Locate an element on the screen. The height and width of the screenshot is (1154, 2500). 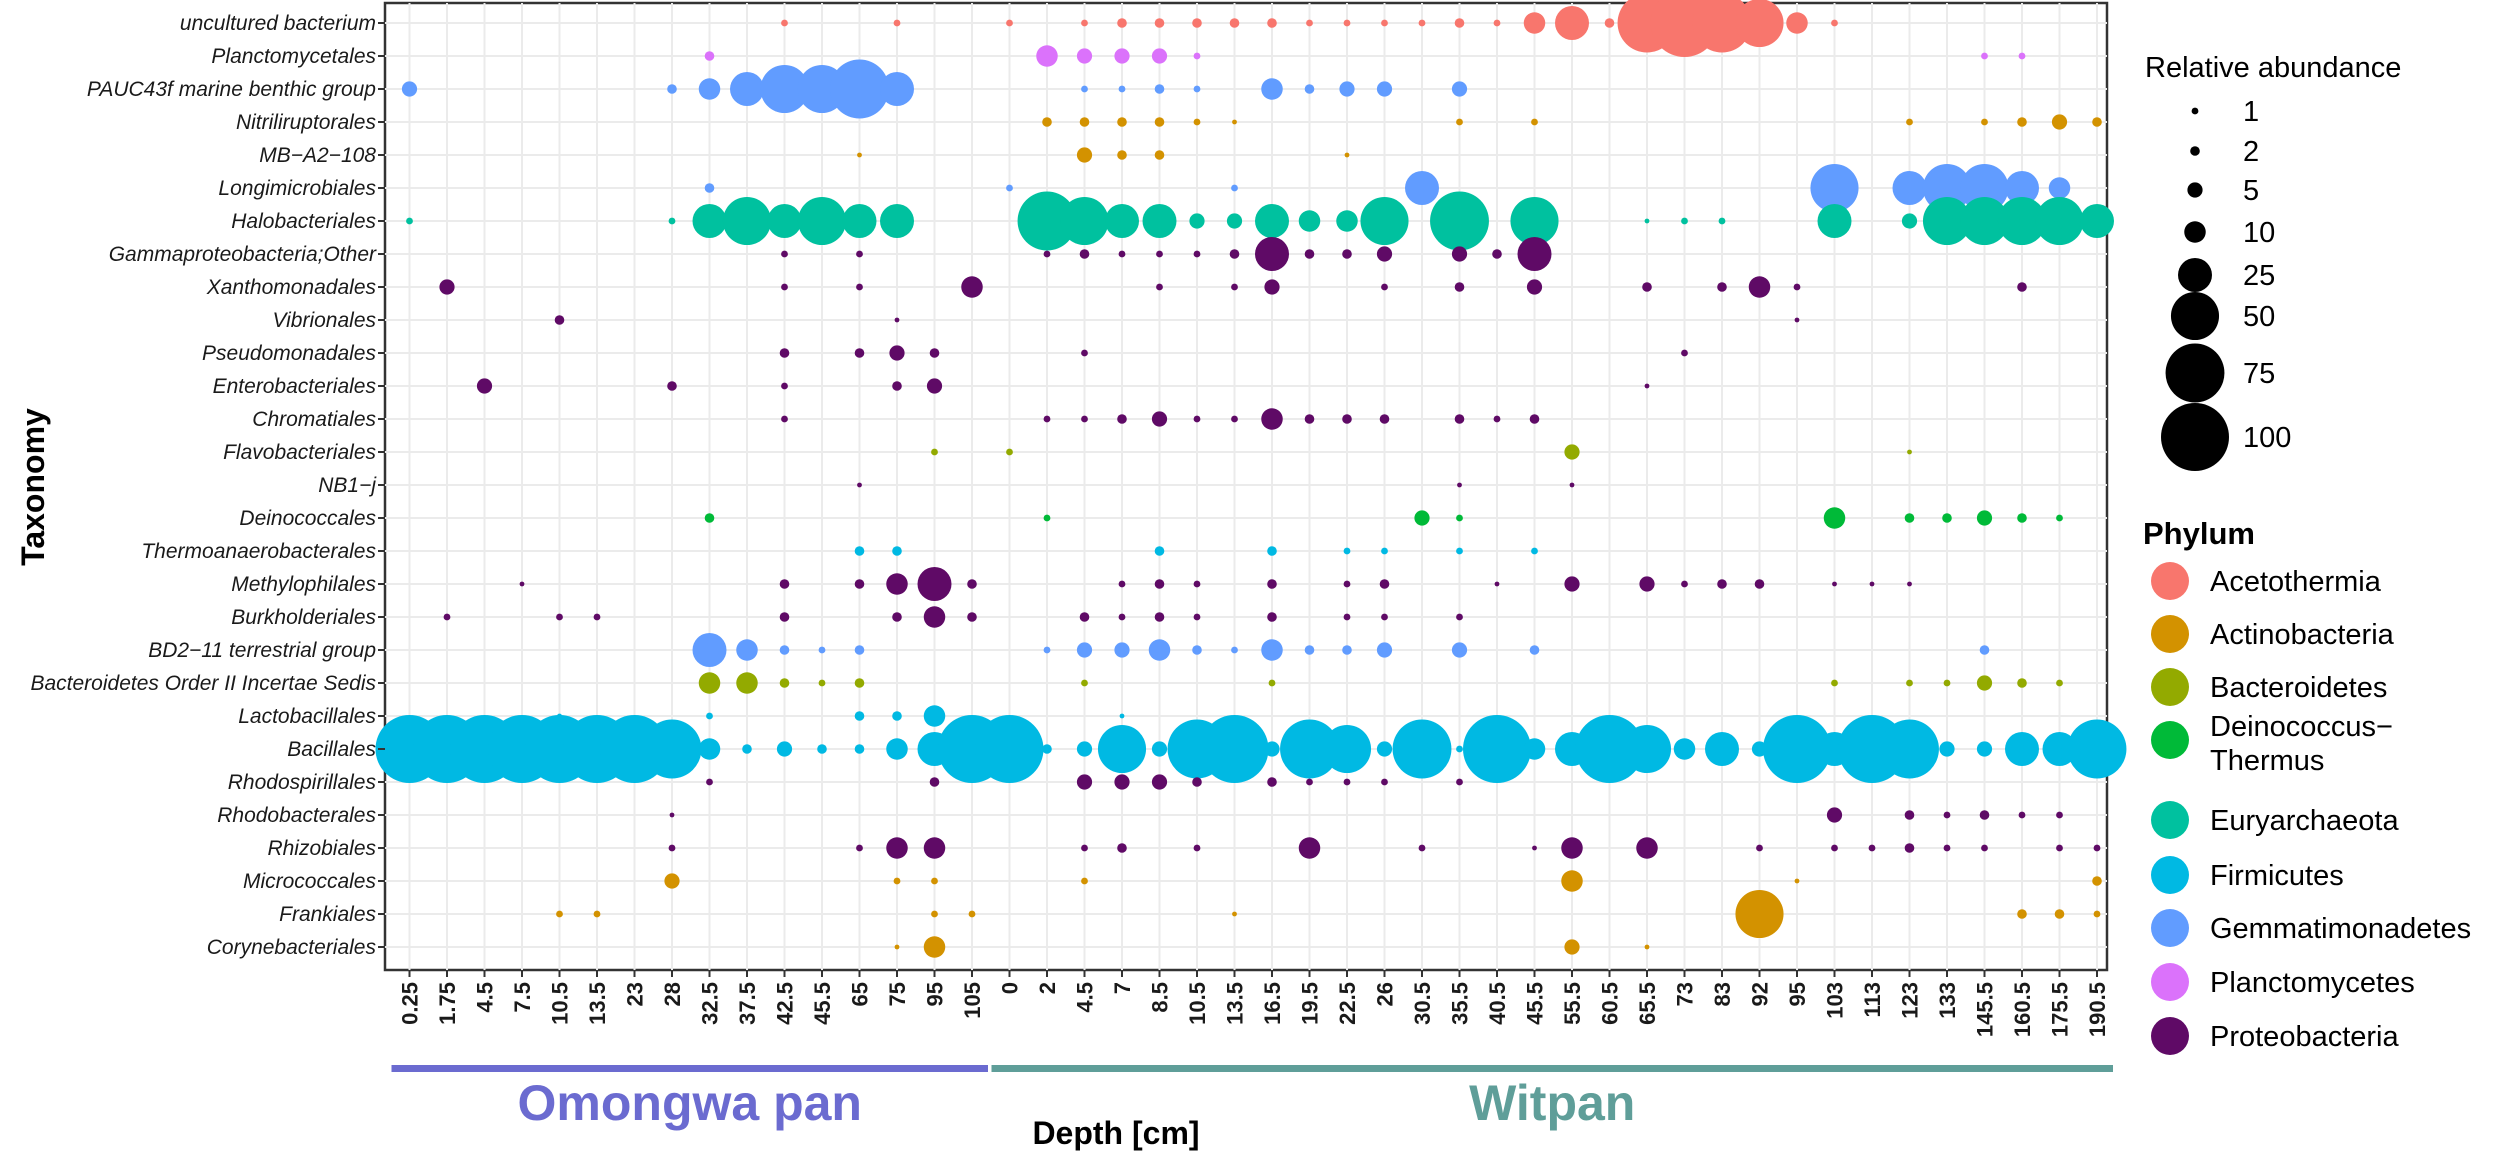
x-tick-label: 133 is located at coordinates (1947, 1000).